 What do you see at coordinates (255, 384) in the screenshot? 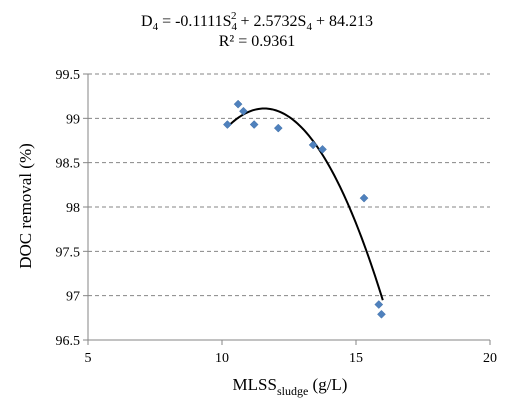
I see `x-axis-title-main: MLSS` at bounding box center [255, 384].